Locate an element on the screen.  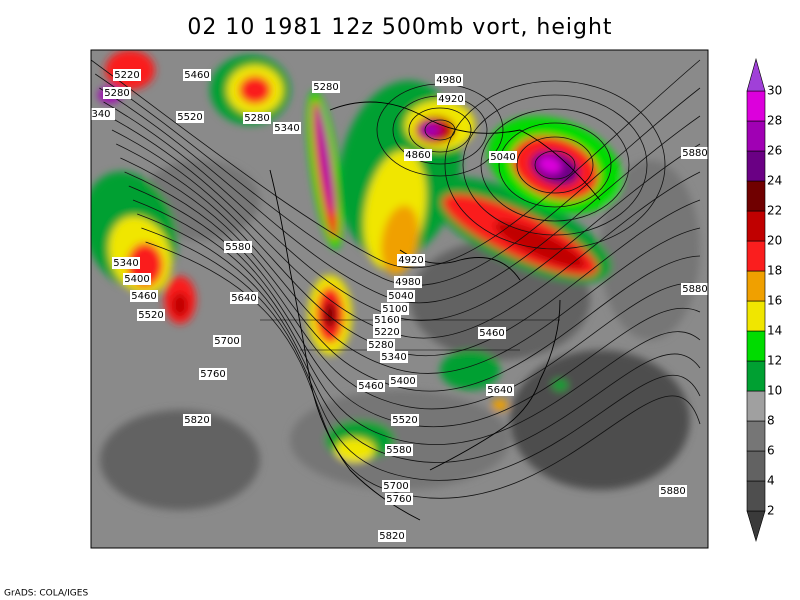
map-title: 02 10 1981 12z 500mb vort, height is located at coordinates (399, 27).